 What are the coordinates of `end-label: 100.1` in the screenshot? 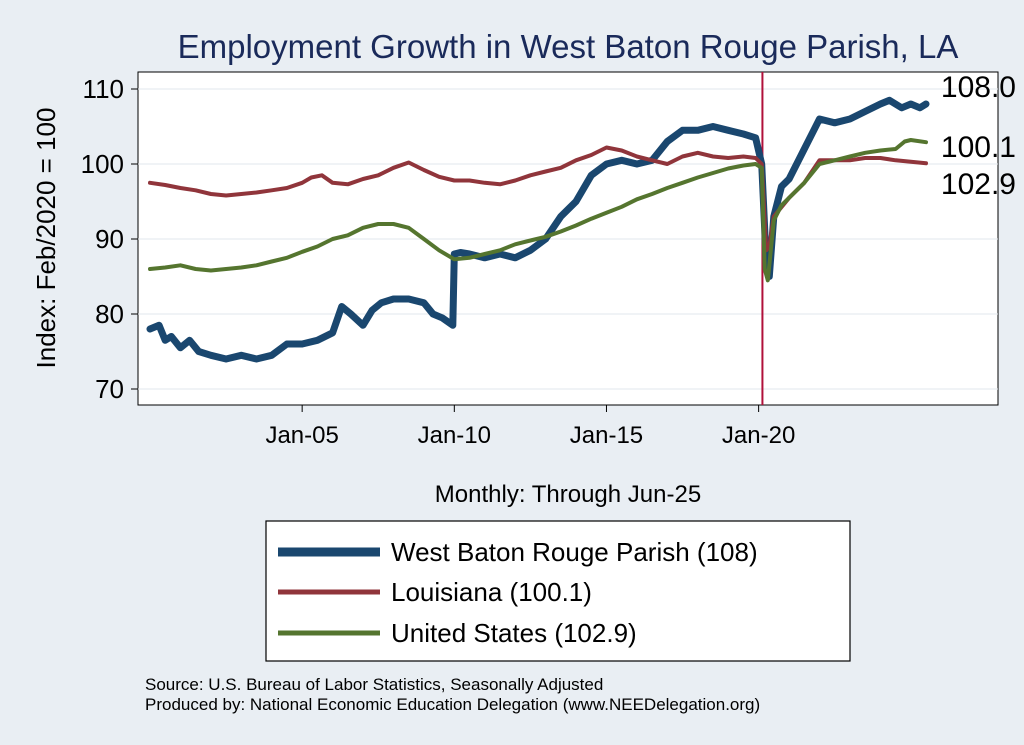 It's located at (978, 147).